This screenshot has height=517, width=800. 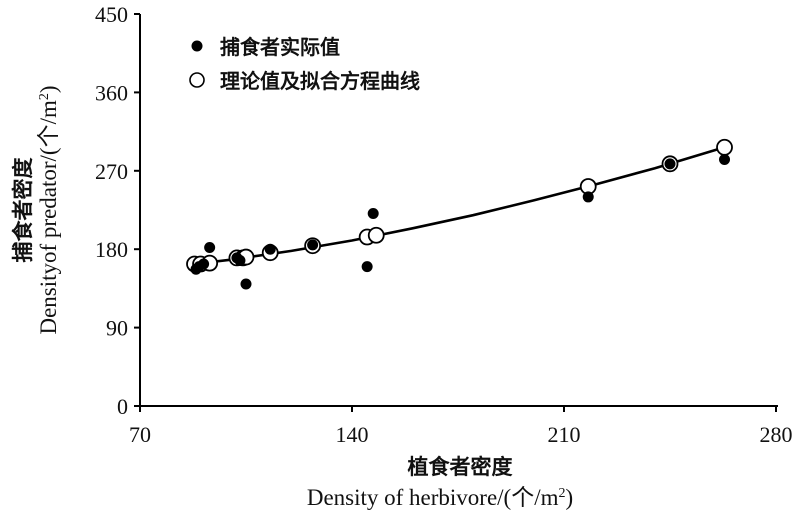 What do you see at coordinates (440, 497) in the screenshot?
I see `x-axis-title-en: Density of herbivore/(个/m2)` at bounding box center [440, 497].